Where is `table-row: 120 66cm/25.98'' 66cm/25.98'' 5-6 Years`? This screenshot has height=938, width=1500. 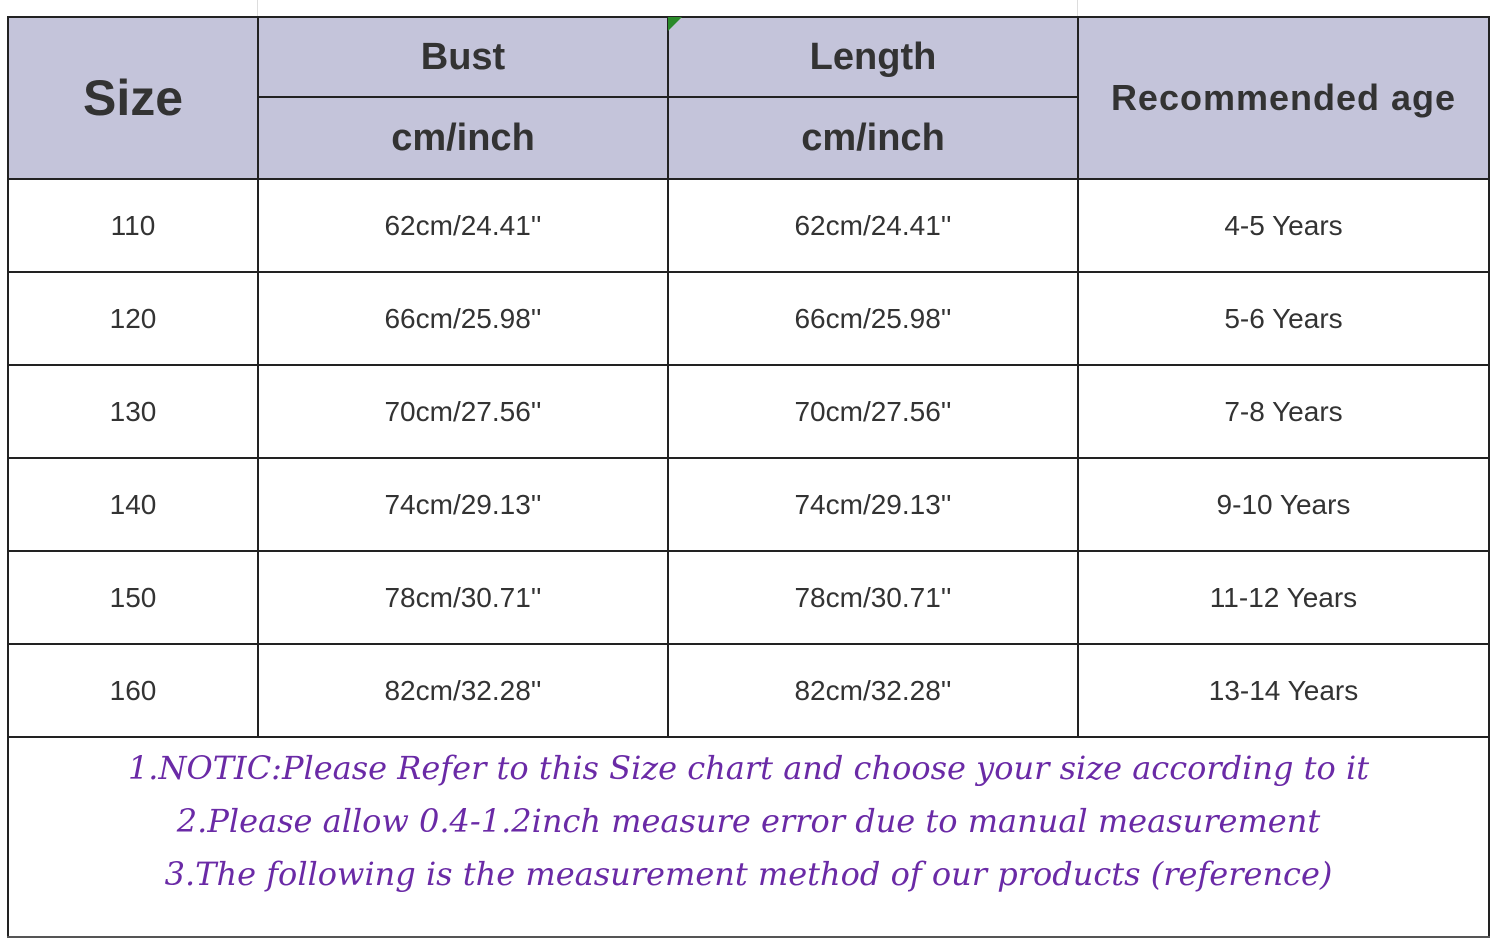
table-row: 120 66cm/25.98'' 66cm/25.98'' 5-6 Years is located at coordinates (748, 318).